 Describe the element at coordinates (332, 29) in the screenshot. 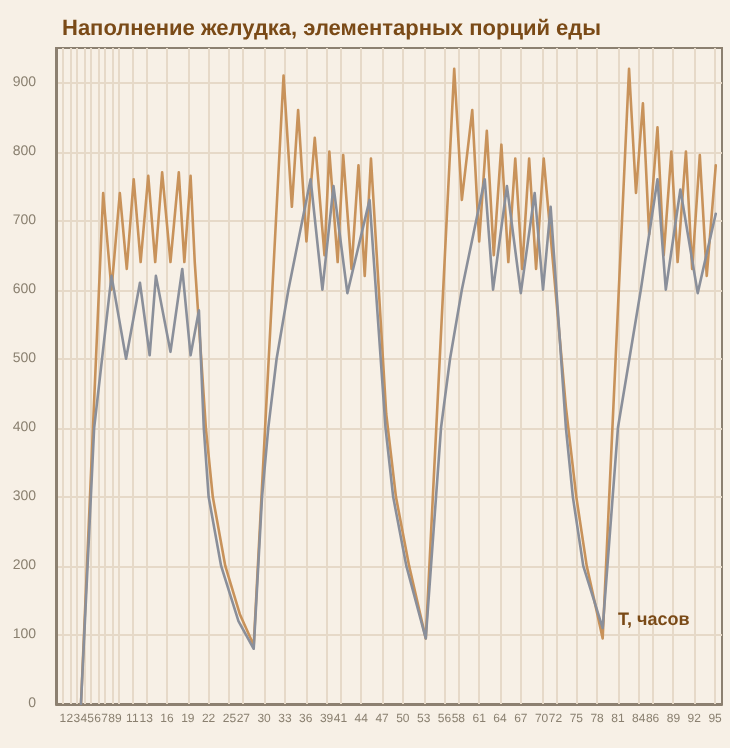

I see `chart-title: Наполнение желудка, элементарных порций еды` at that location.